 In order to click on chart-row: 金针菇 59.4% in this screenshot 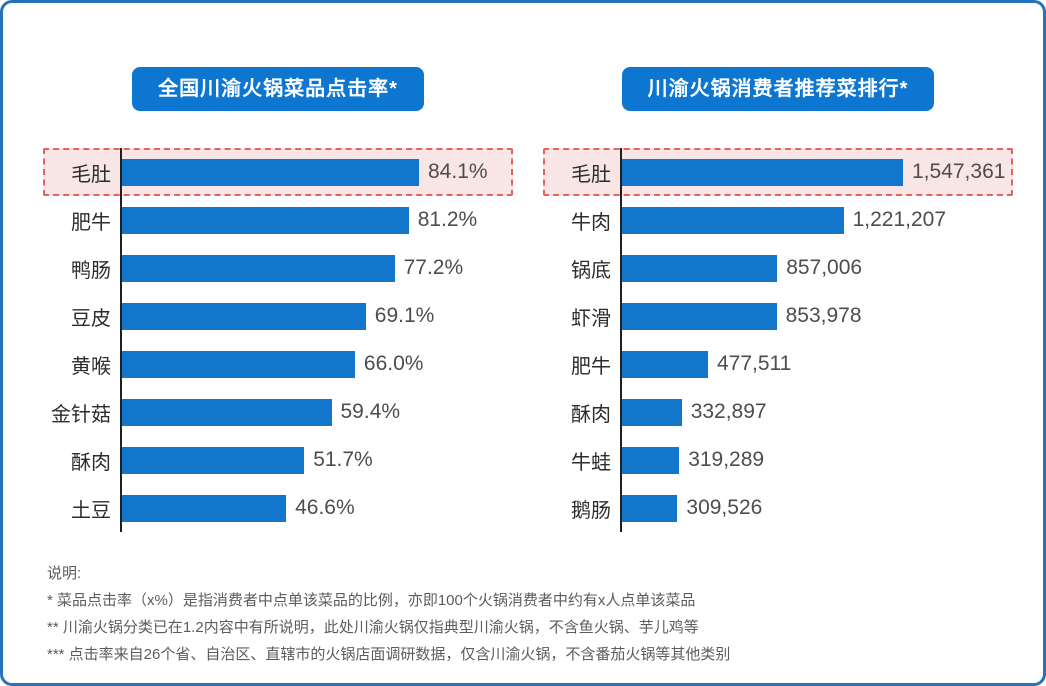, I will do `click(278, 412)`.